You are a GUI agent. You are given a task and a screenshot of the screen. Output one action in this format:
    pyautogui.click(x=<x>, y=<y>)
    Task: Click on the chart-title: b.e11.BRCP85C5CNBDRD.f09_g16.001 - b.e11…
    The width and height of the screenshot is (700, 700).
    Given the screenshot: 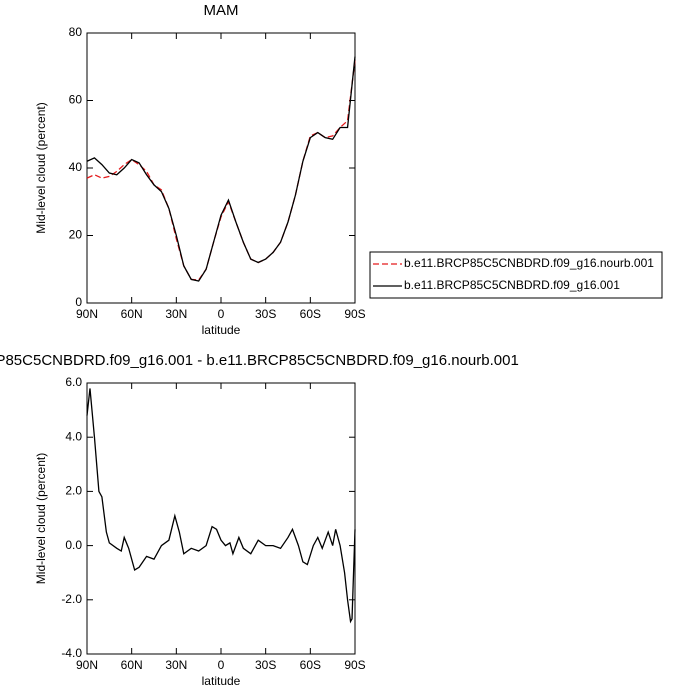 What is the action you would take?
    pyautogui.click(x=259, y=360)
    